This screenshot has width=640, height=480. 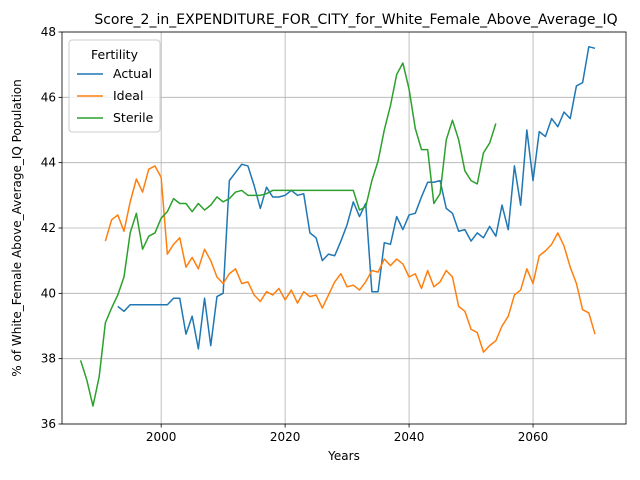 What do you see at coordinates (409, 437) in the screenshot?
I see `x-tick-label: 2040` at bounding box center [409, 437].